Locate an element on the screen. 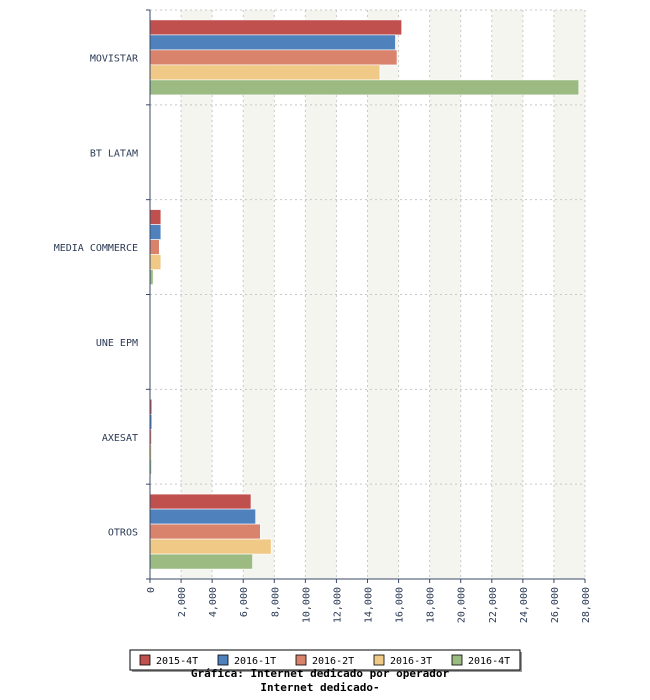 This screenshot has height=700, width=650. x-tick-label: 20,000 is located at coordinates (462, 605).